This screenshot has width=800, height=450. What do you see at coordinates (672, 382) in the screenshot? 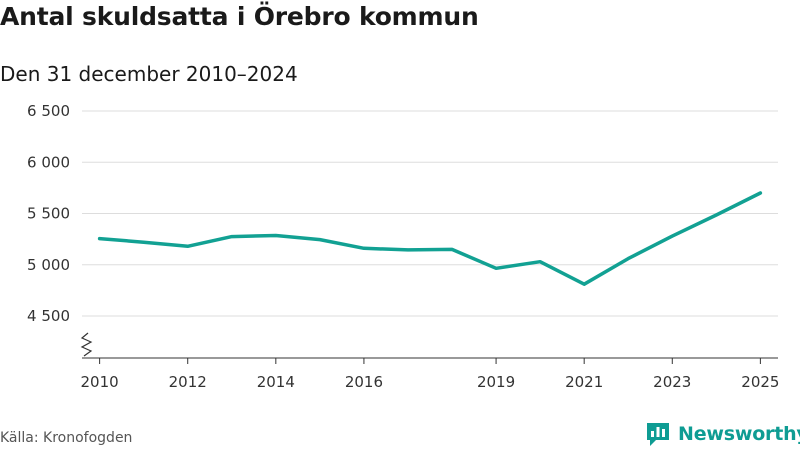
I see `x-tick-label: 2023` at bounding box center [672, 382].